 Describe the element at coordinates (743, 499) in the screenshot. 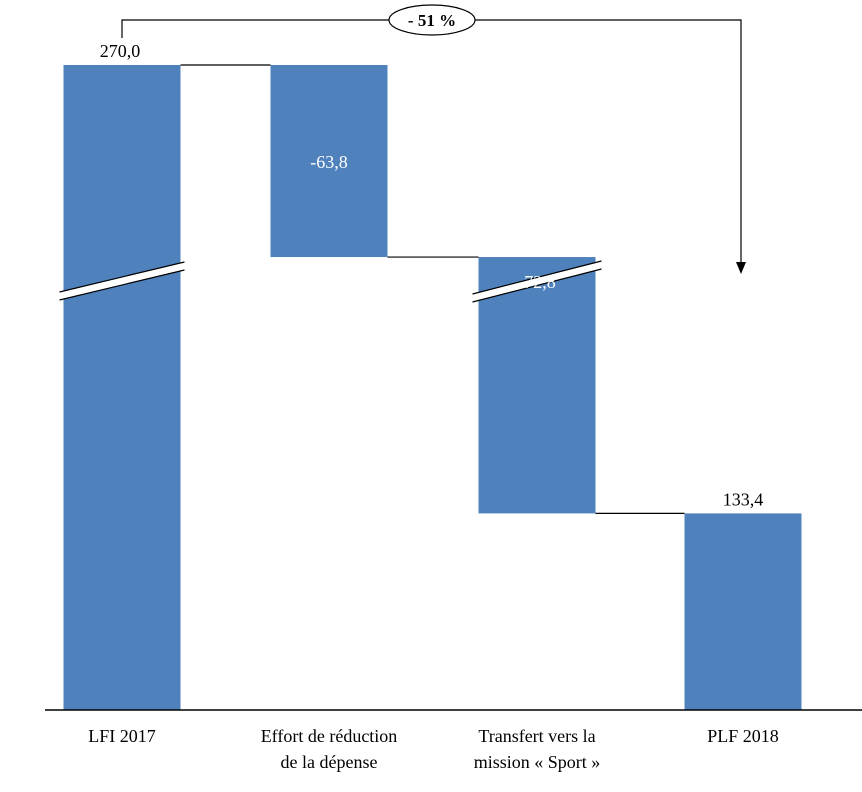

I see `value-label-3: 133,4` at that location.